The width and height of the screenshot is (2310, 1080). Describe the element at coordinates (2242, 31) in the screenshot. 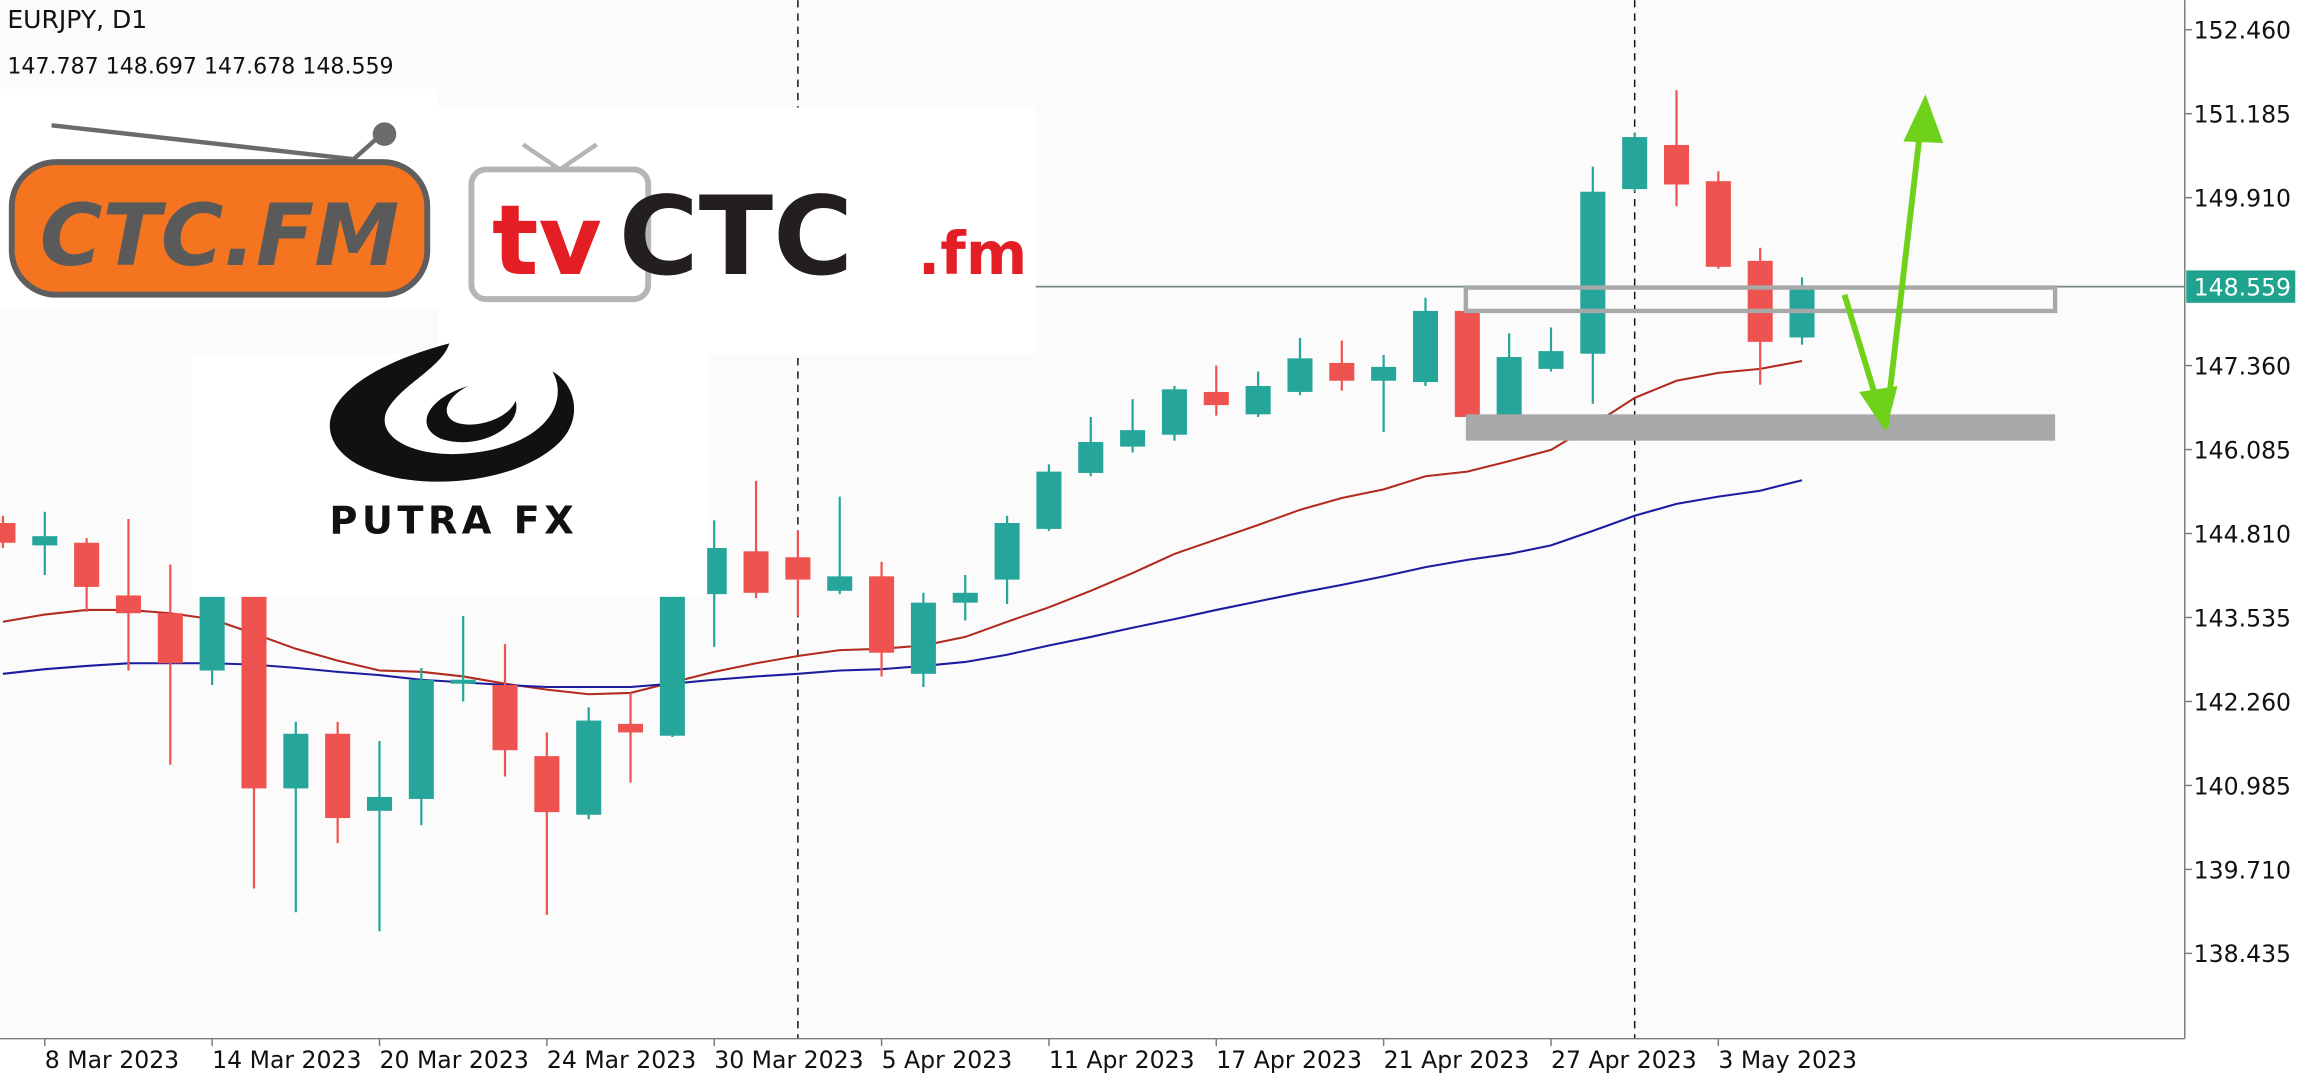

I see `y-tick-label: 152.460` at that location.